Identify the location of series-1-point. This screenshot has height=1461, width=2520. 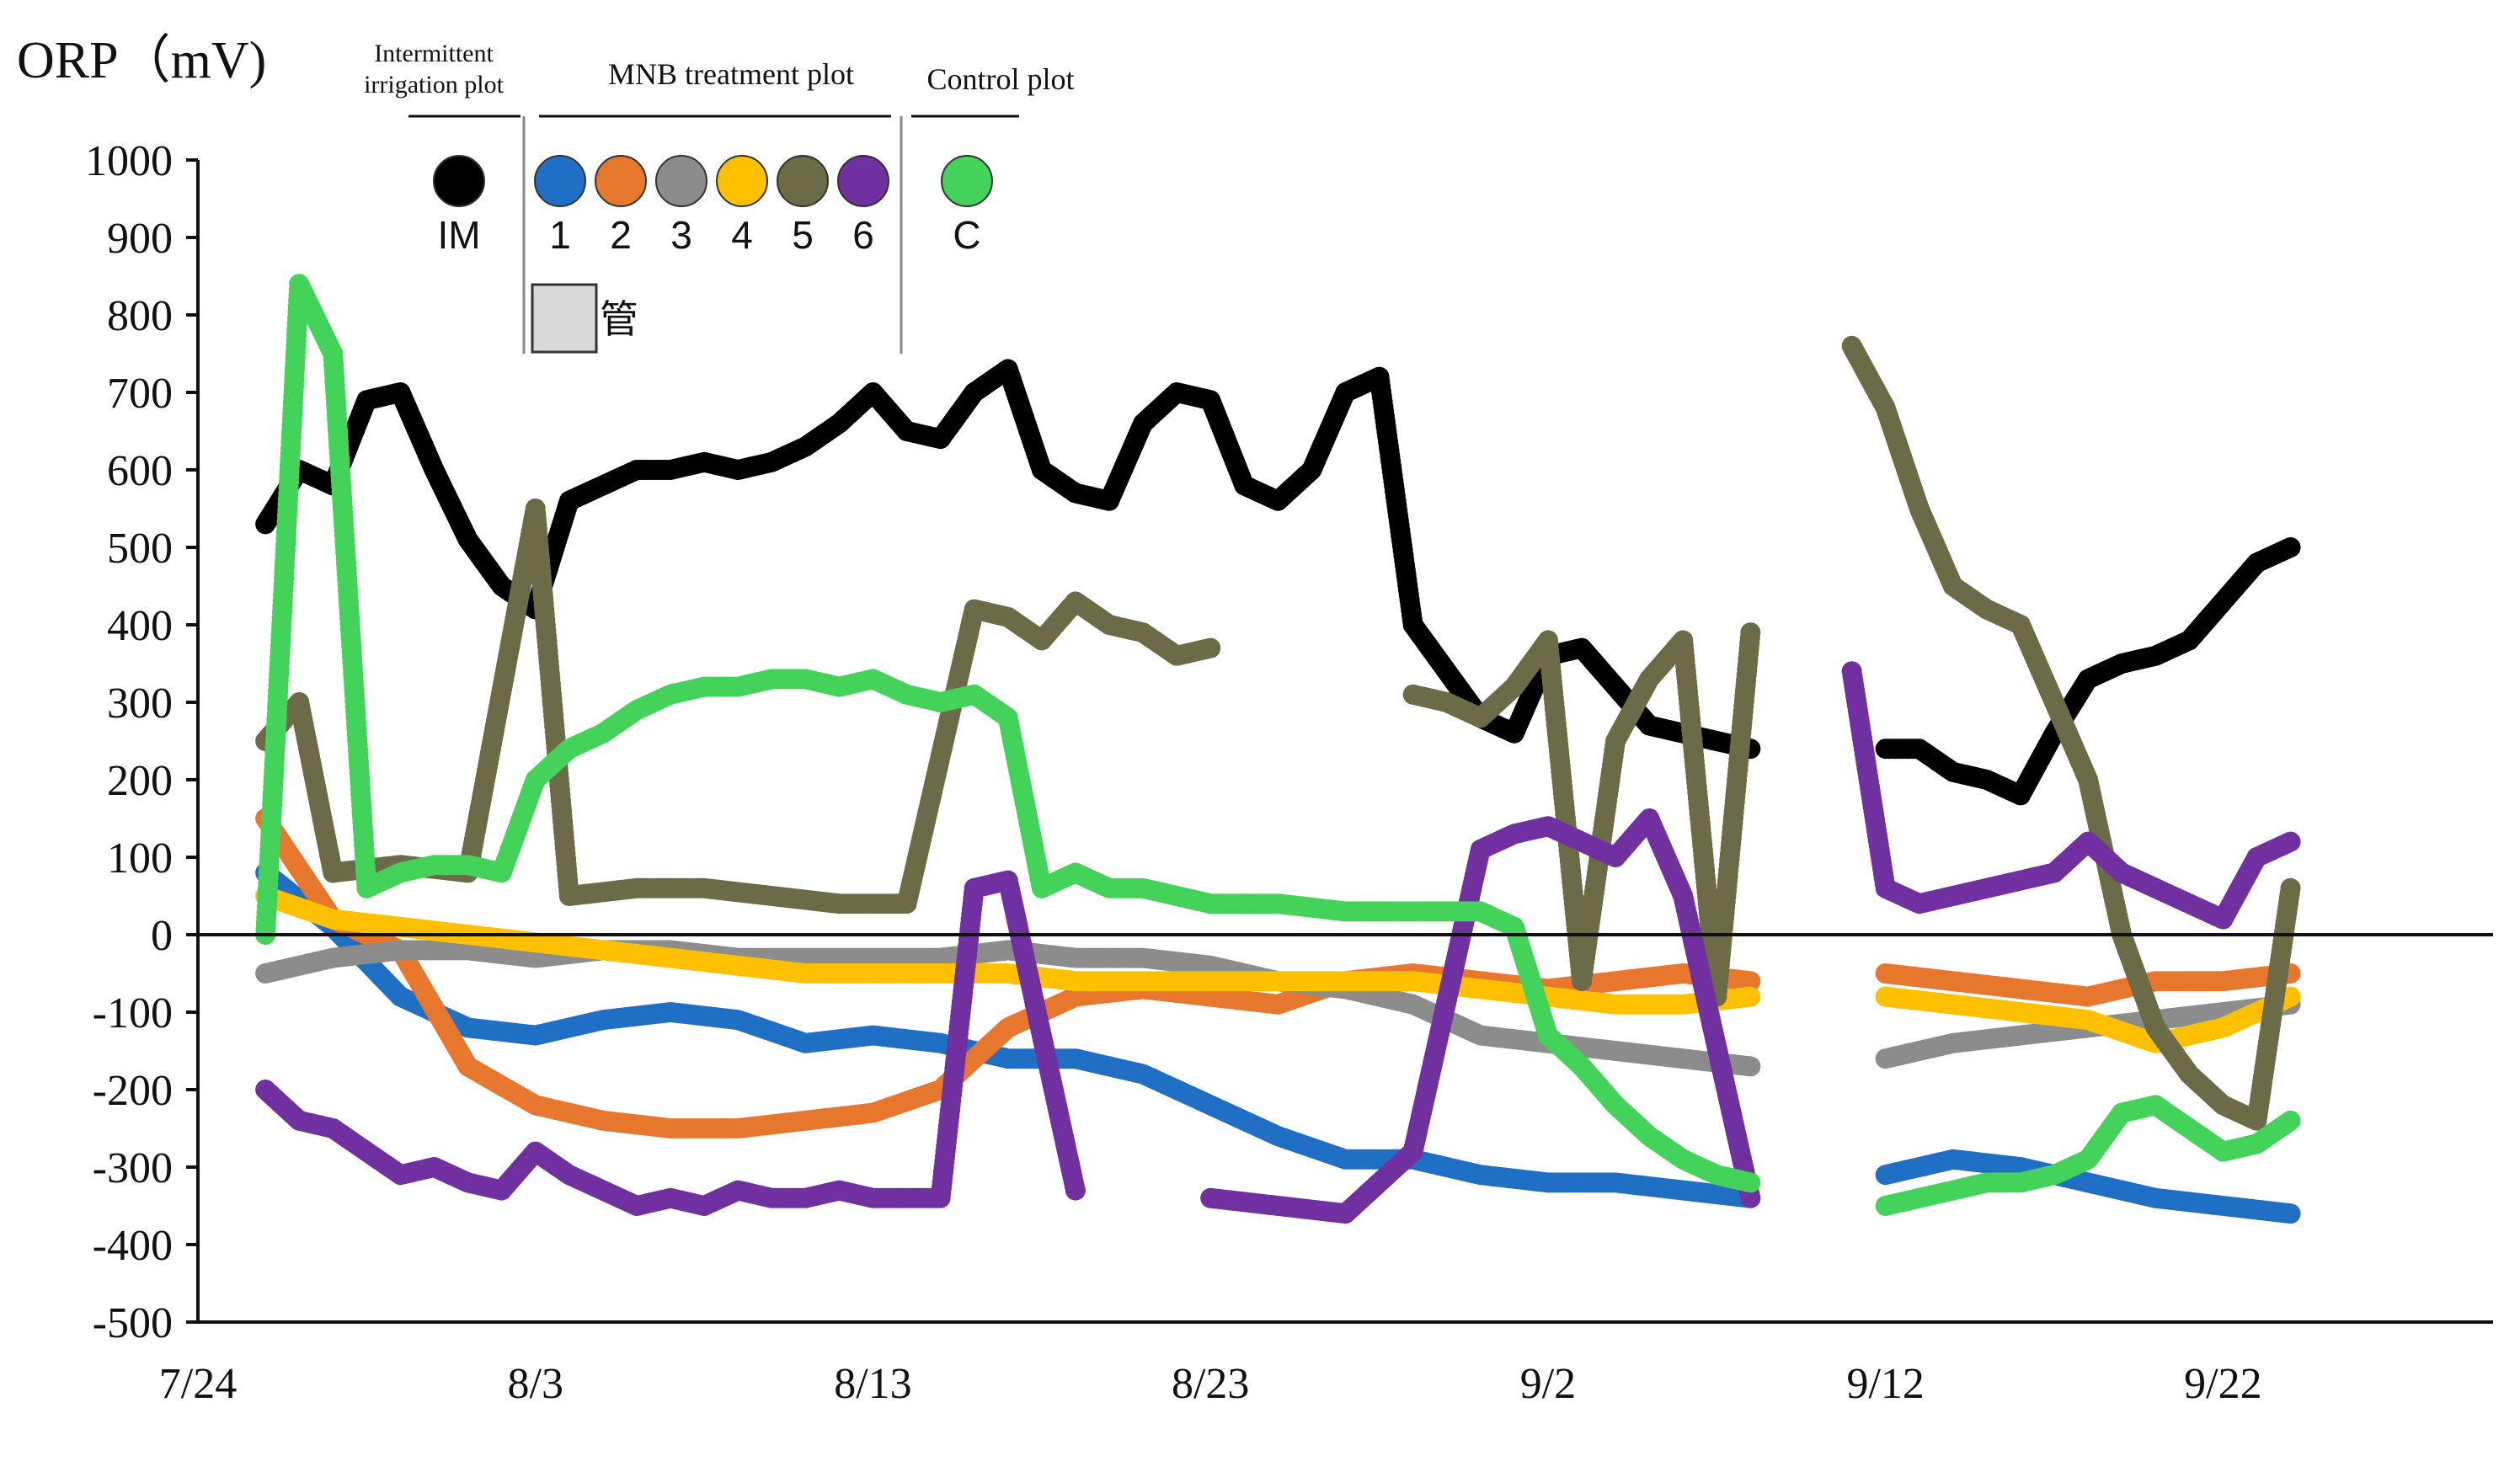
(2290, 1213).